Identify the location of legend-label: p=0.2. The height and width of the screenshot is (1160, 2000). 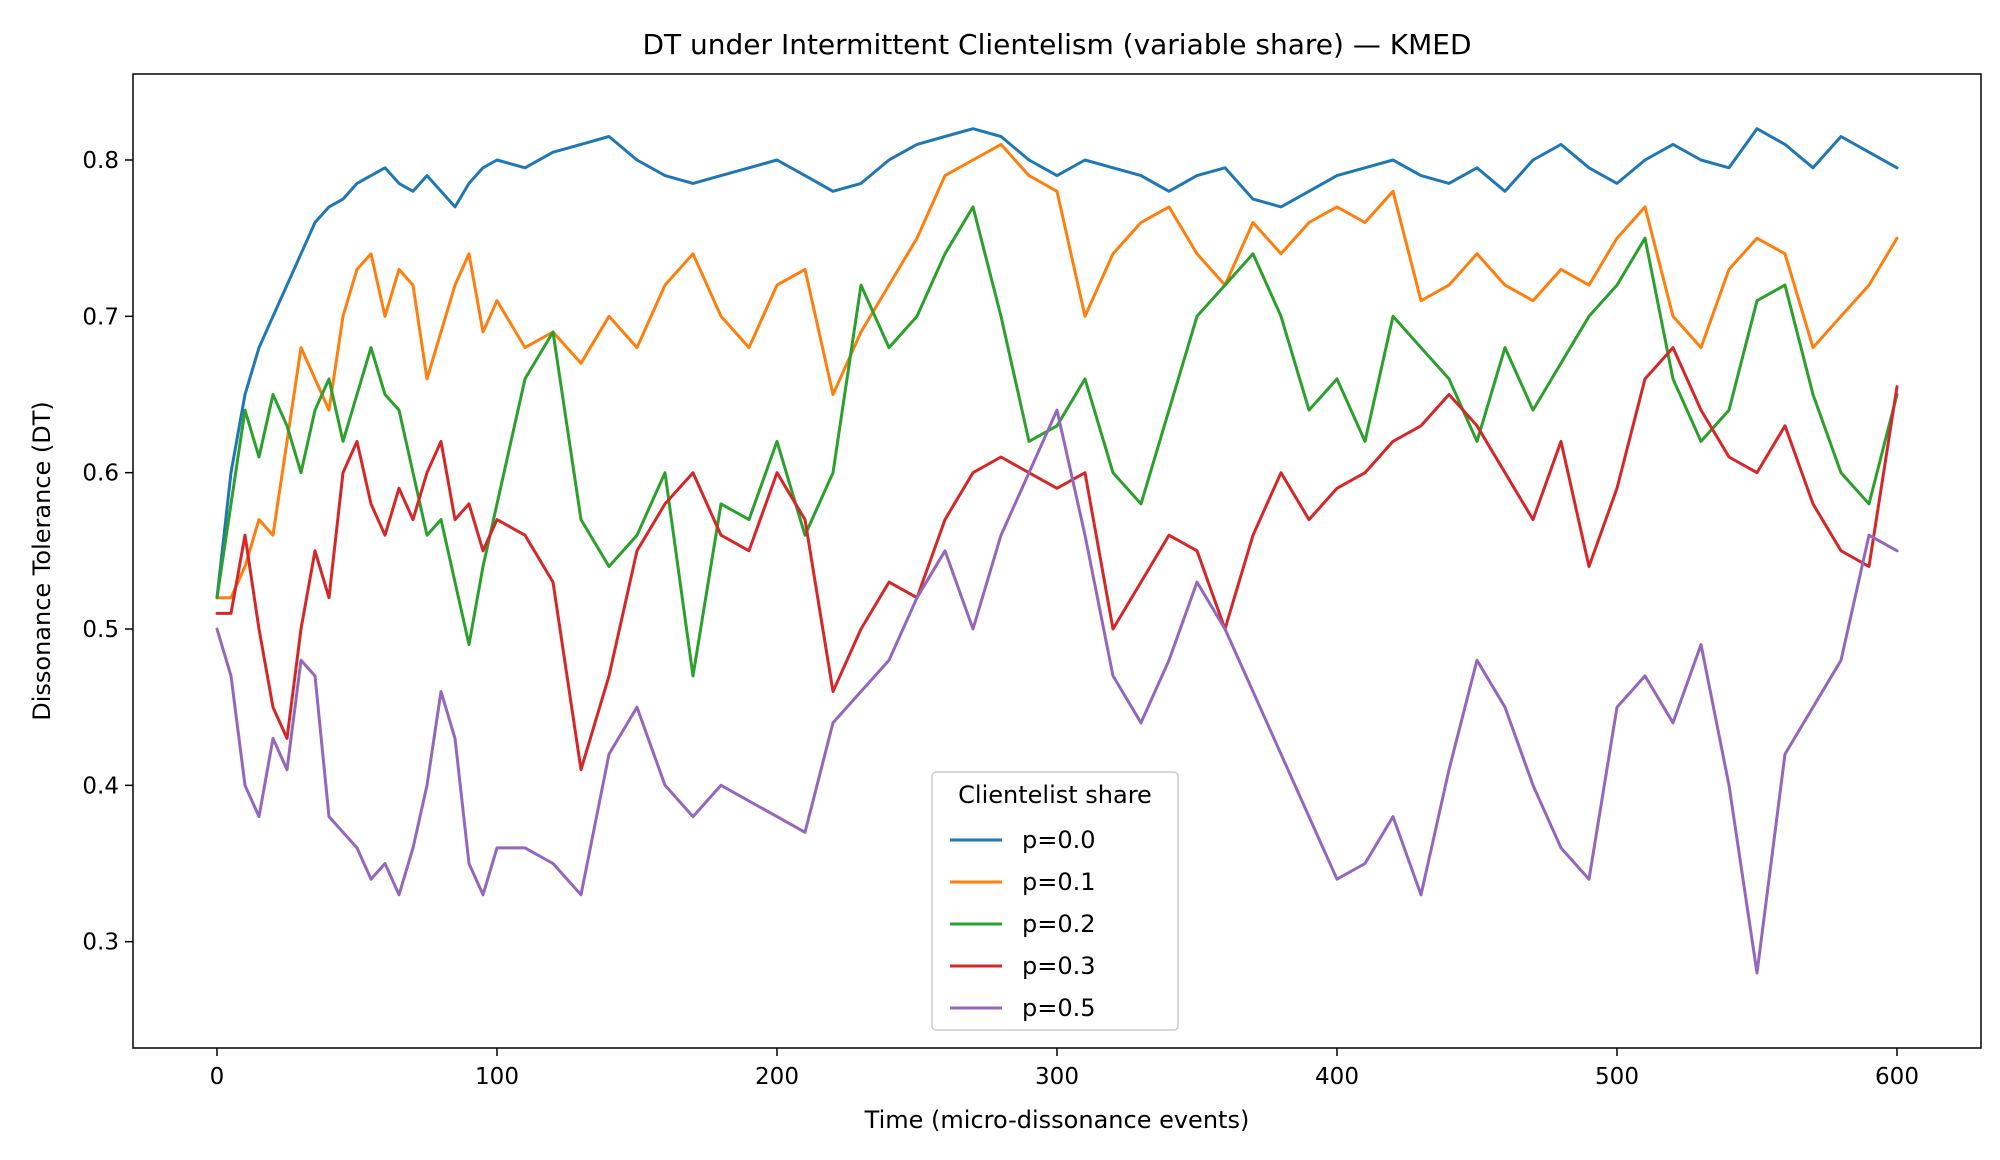
(1059, 924).